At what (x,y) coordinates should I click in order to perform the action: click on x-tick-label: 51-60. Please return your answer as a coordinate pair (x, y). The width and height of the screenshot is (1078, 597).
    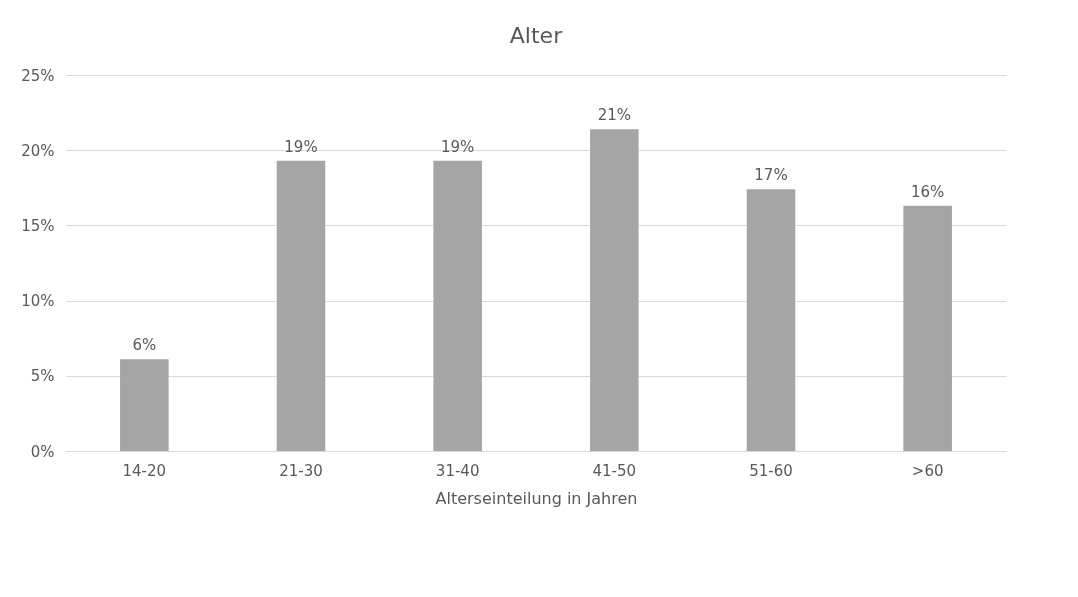
    Looking at the image, I should click on (771, 470).